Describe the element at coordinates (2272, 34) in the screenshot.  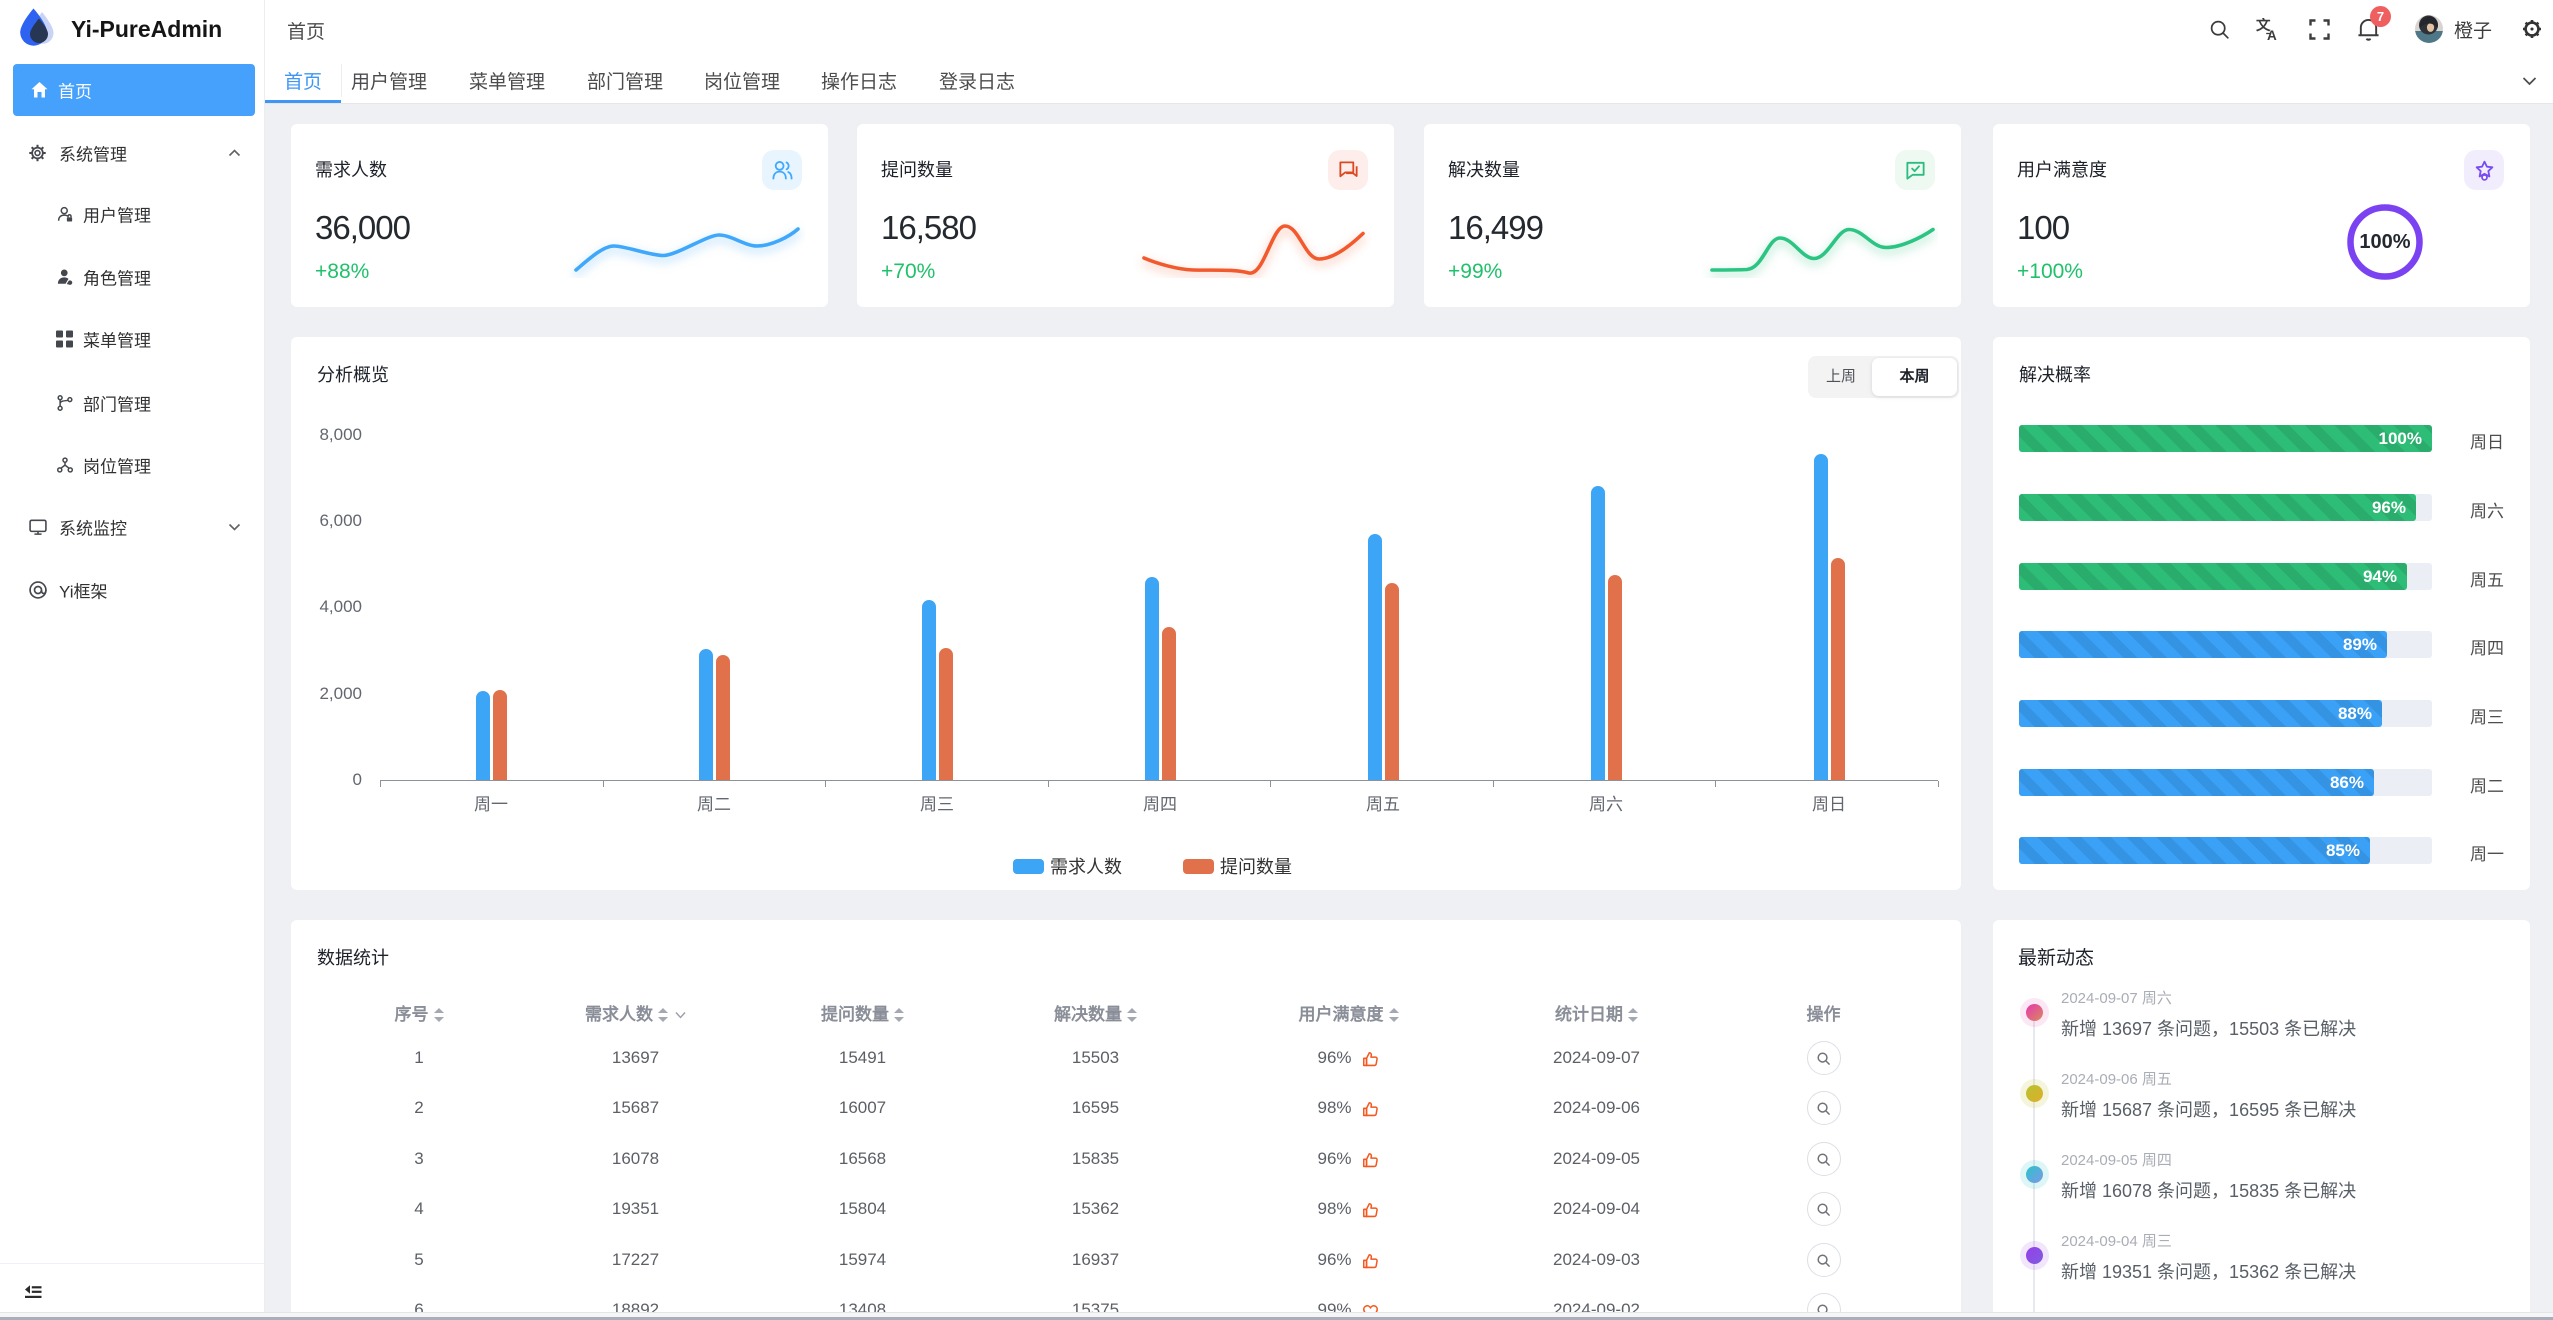
I see `svg-text: A` at that location.